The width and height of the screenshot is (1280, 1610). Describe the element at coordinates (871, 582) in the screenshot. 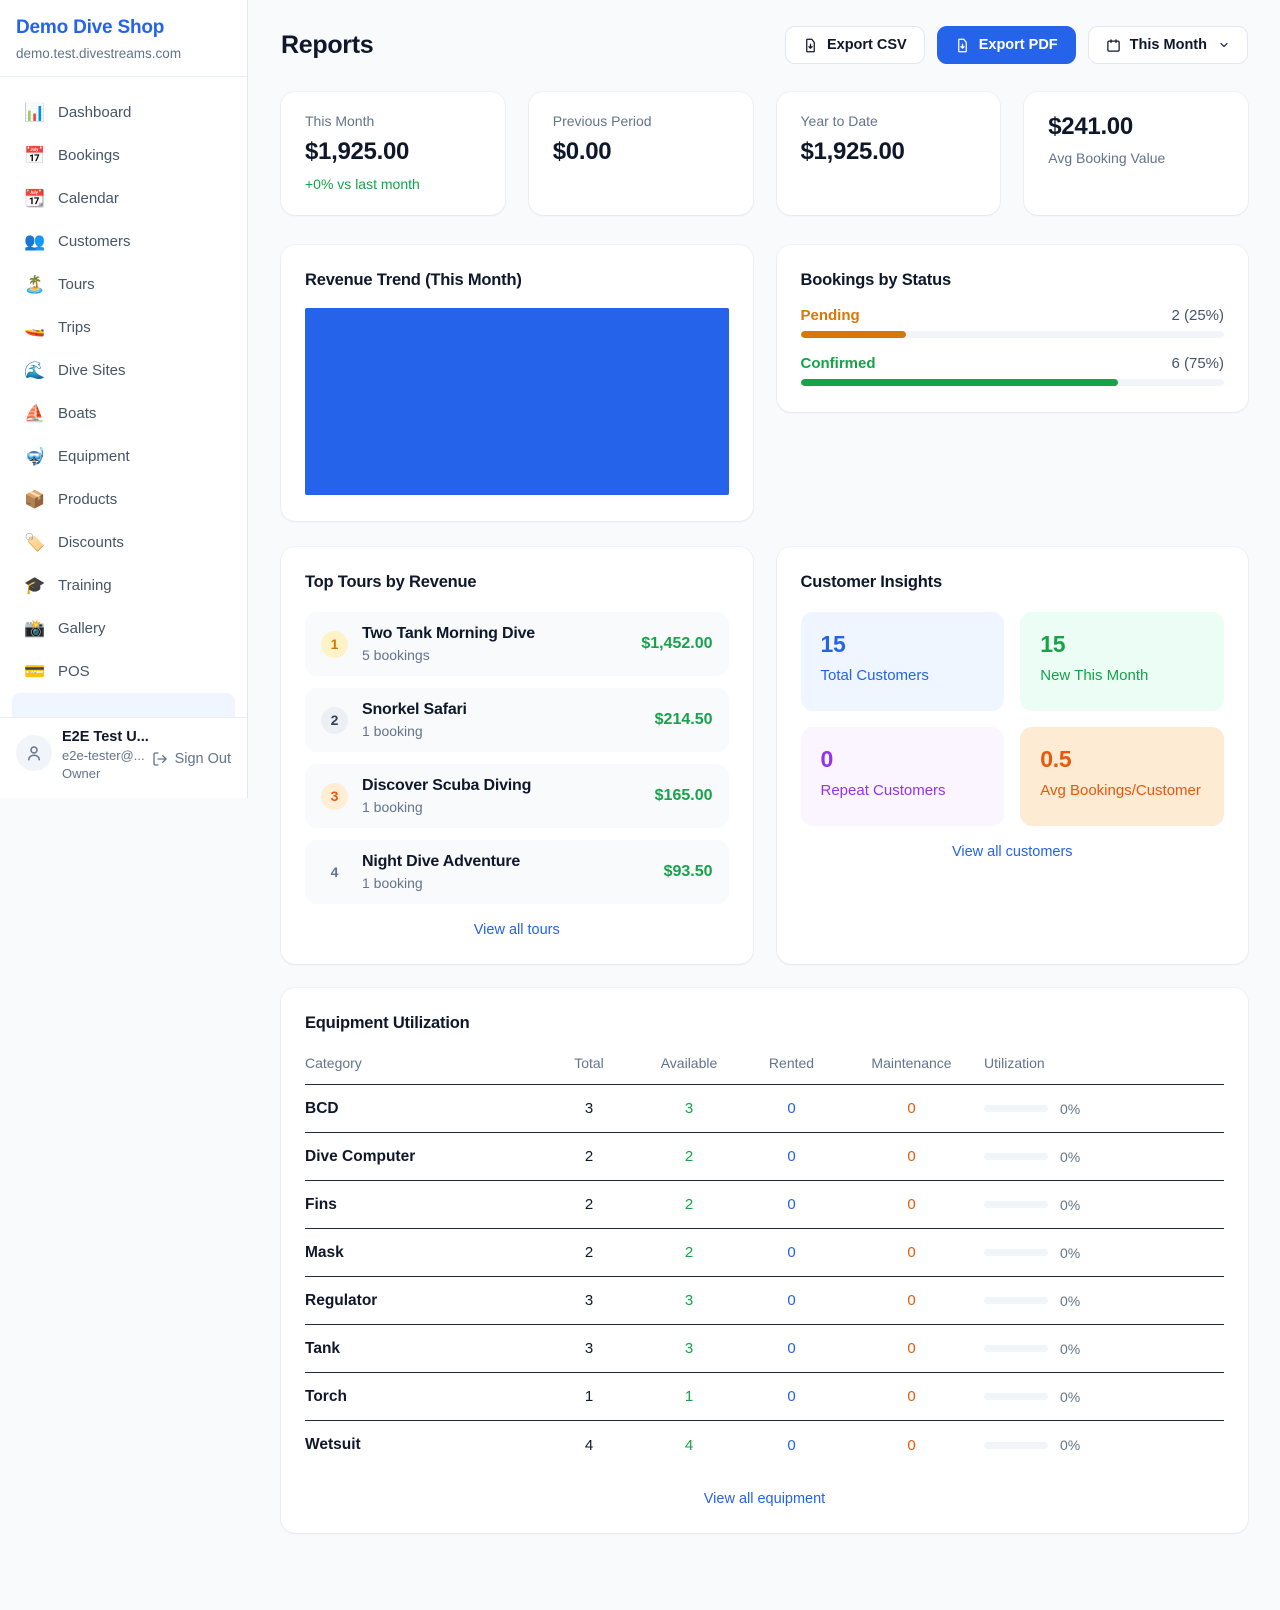

I see `customer-insights-title: Customer Insights` at that location.